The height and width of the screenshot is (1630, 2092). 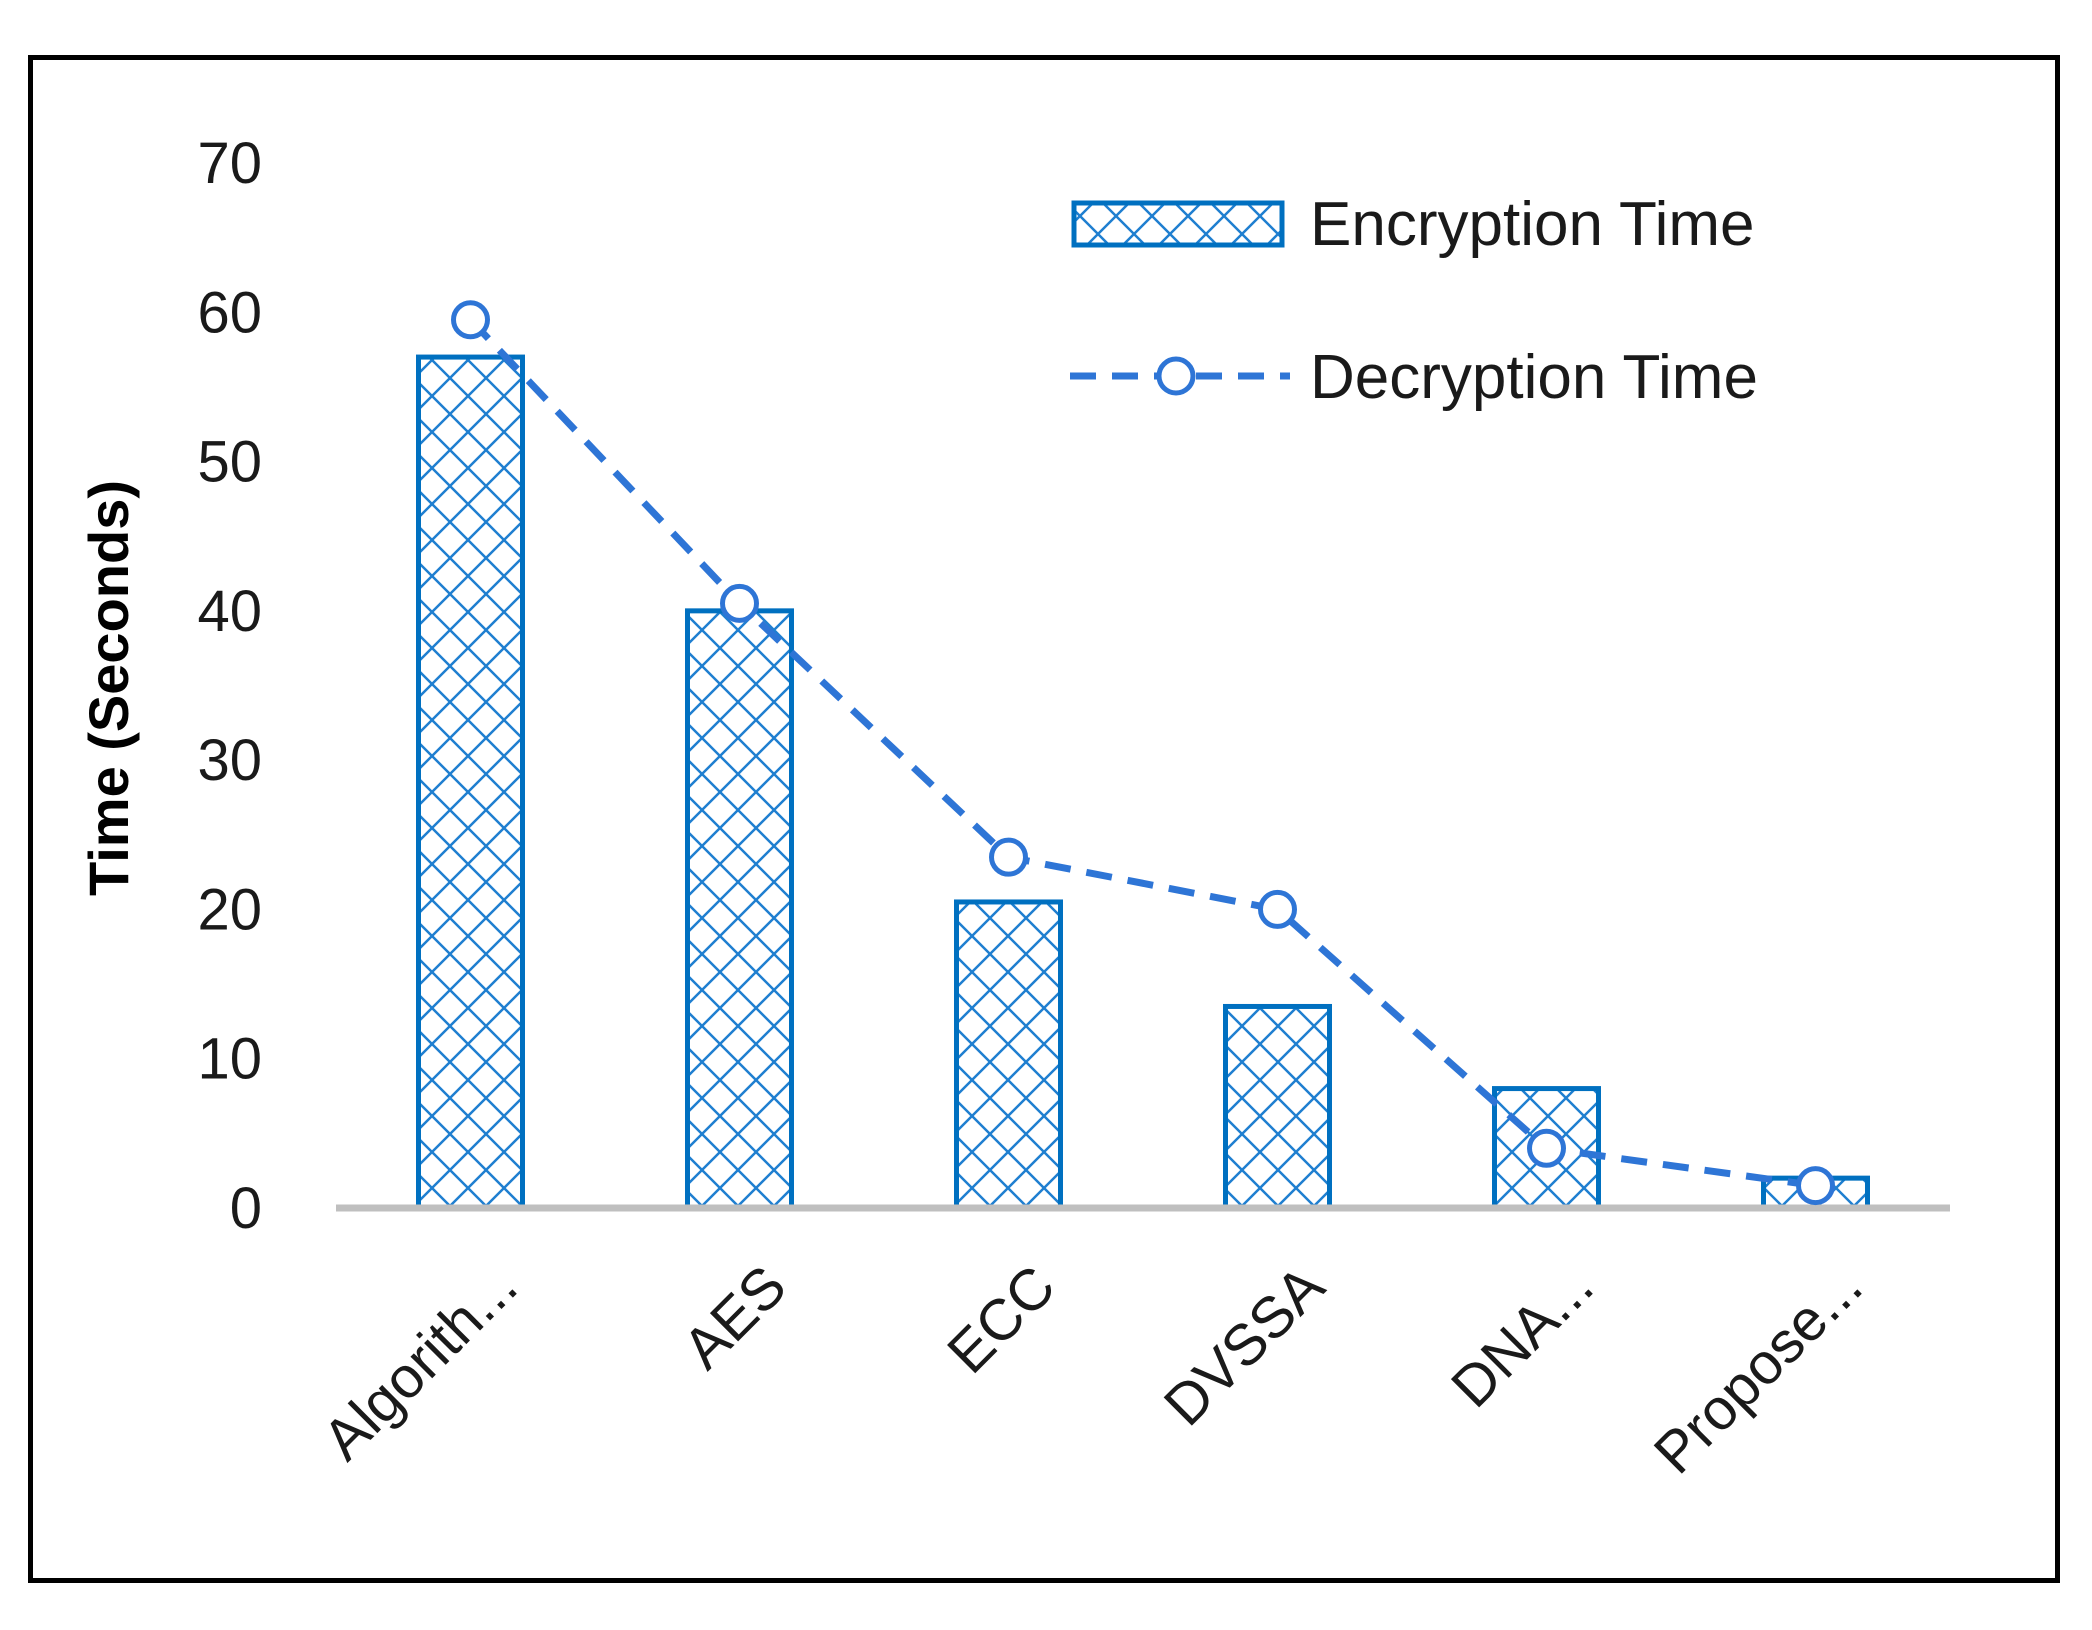 I want to click on y-tick-label: 10, so click(x=229, y=1059).